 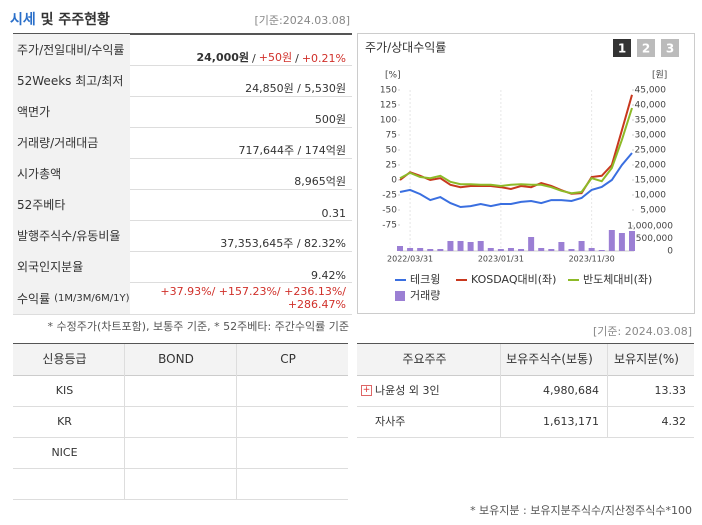 What do you see at coordinates (549, 359) in the screenshot?
I see `header-cell: 보유주식수(보통)` at bounding box center [549, 359].